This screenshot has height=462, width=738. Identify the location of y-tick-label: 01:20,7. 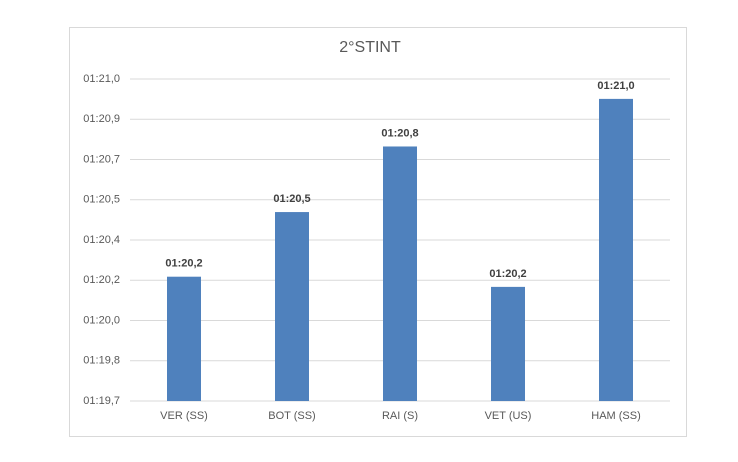
(101, 159).